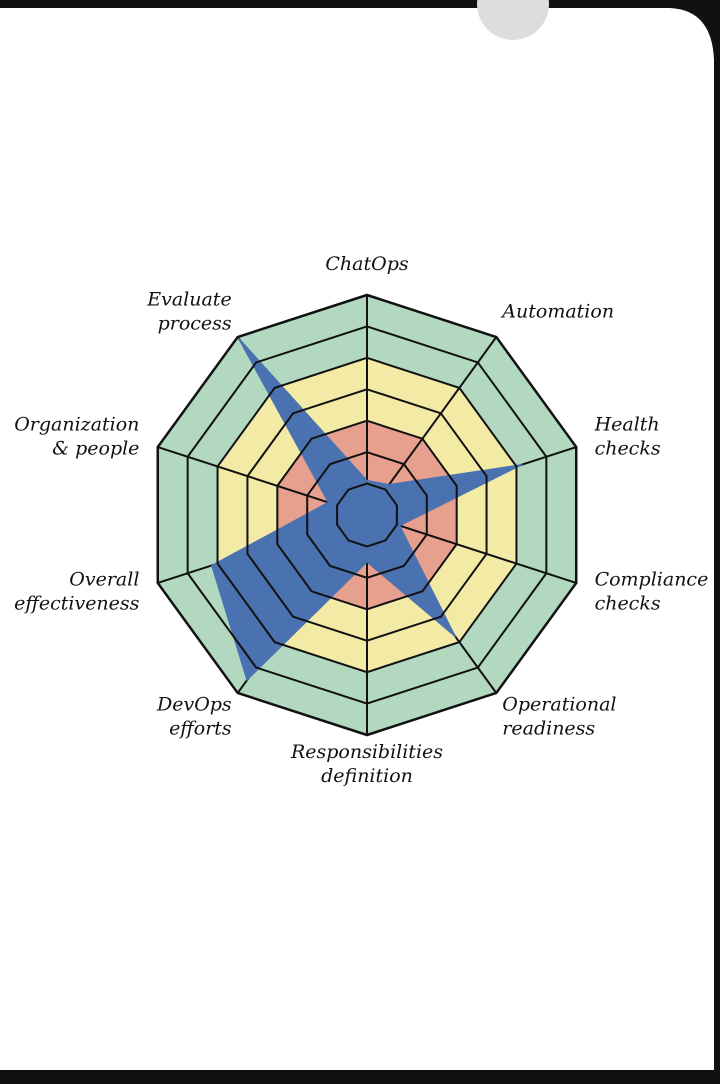 The image size is (720, 1084). What do you see at coordinates (188, 300) in the screenshot?
I see `axis-label: Evaluate` at bounding box center [188, 300].